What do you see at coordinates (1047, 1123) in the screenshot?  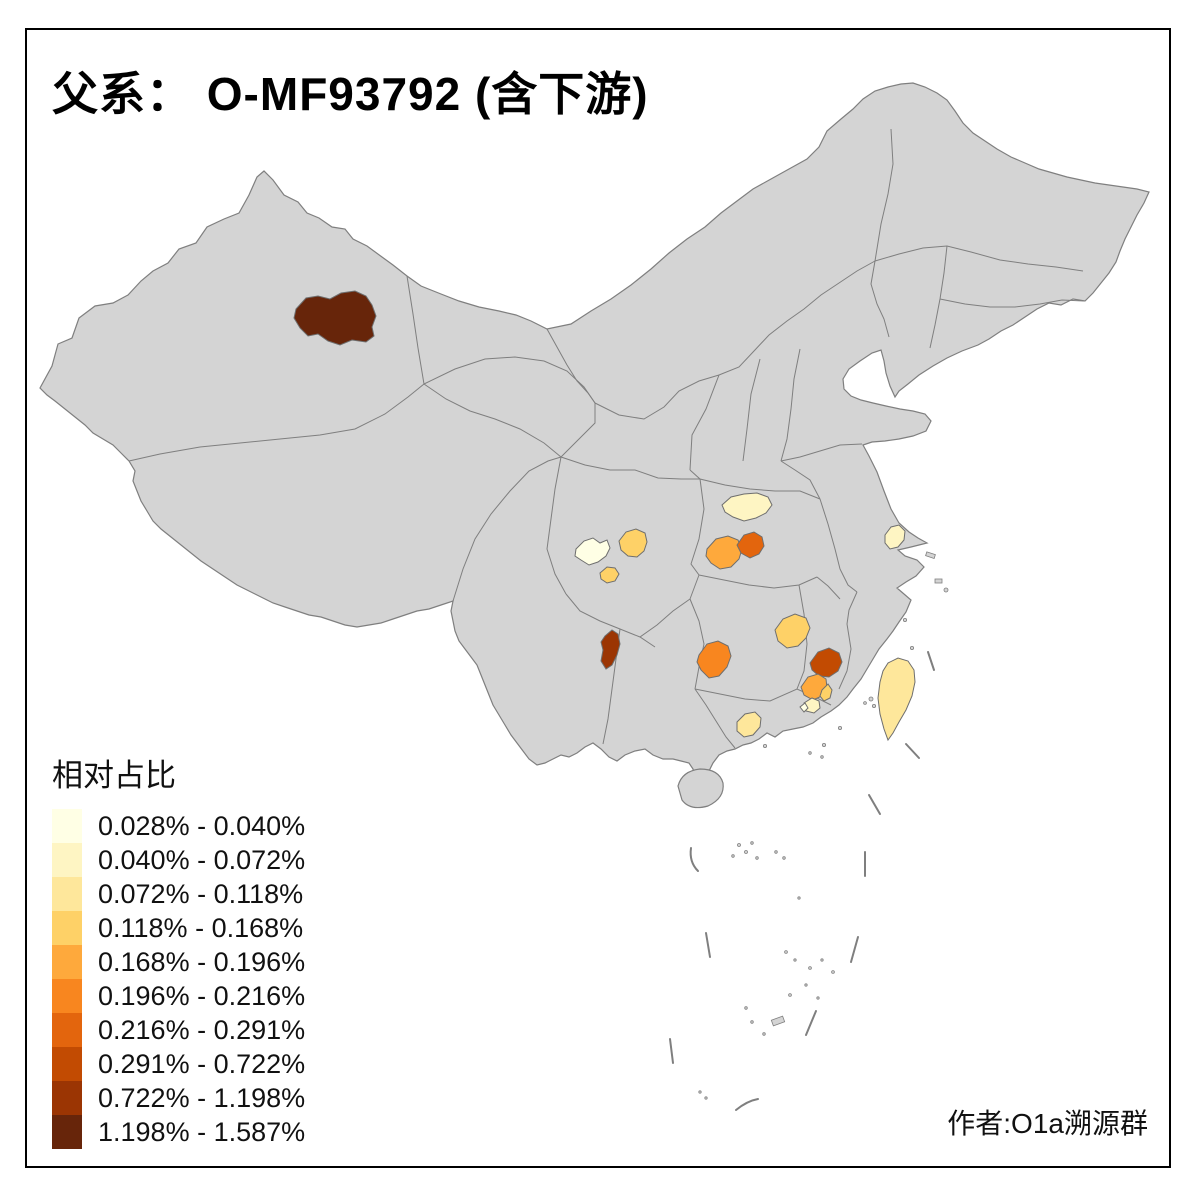 I see `attribution-text: 作者:O1a溯源群` at bounding box center [1047, 1123].